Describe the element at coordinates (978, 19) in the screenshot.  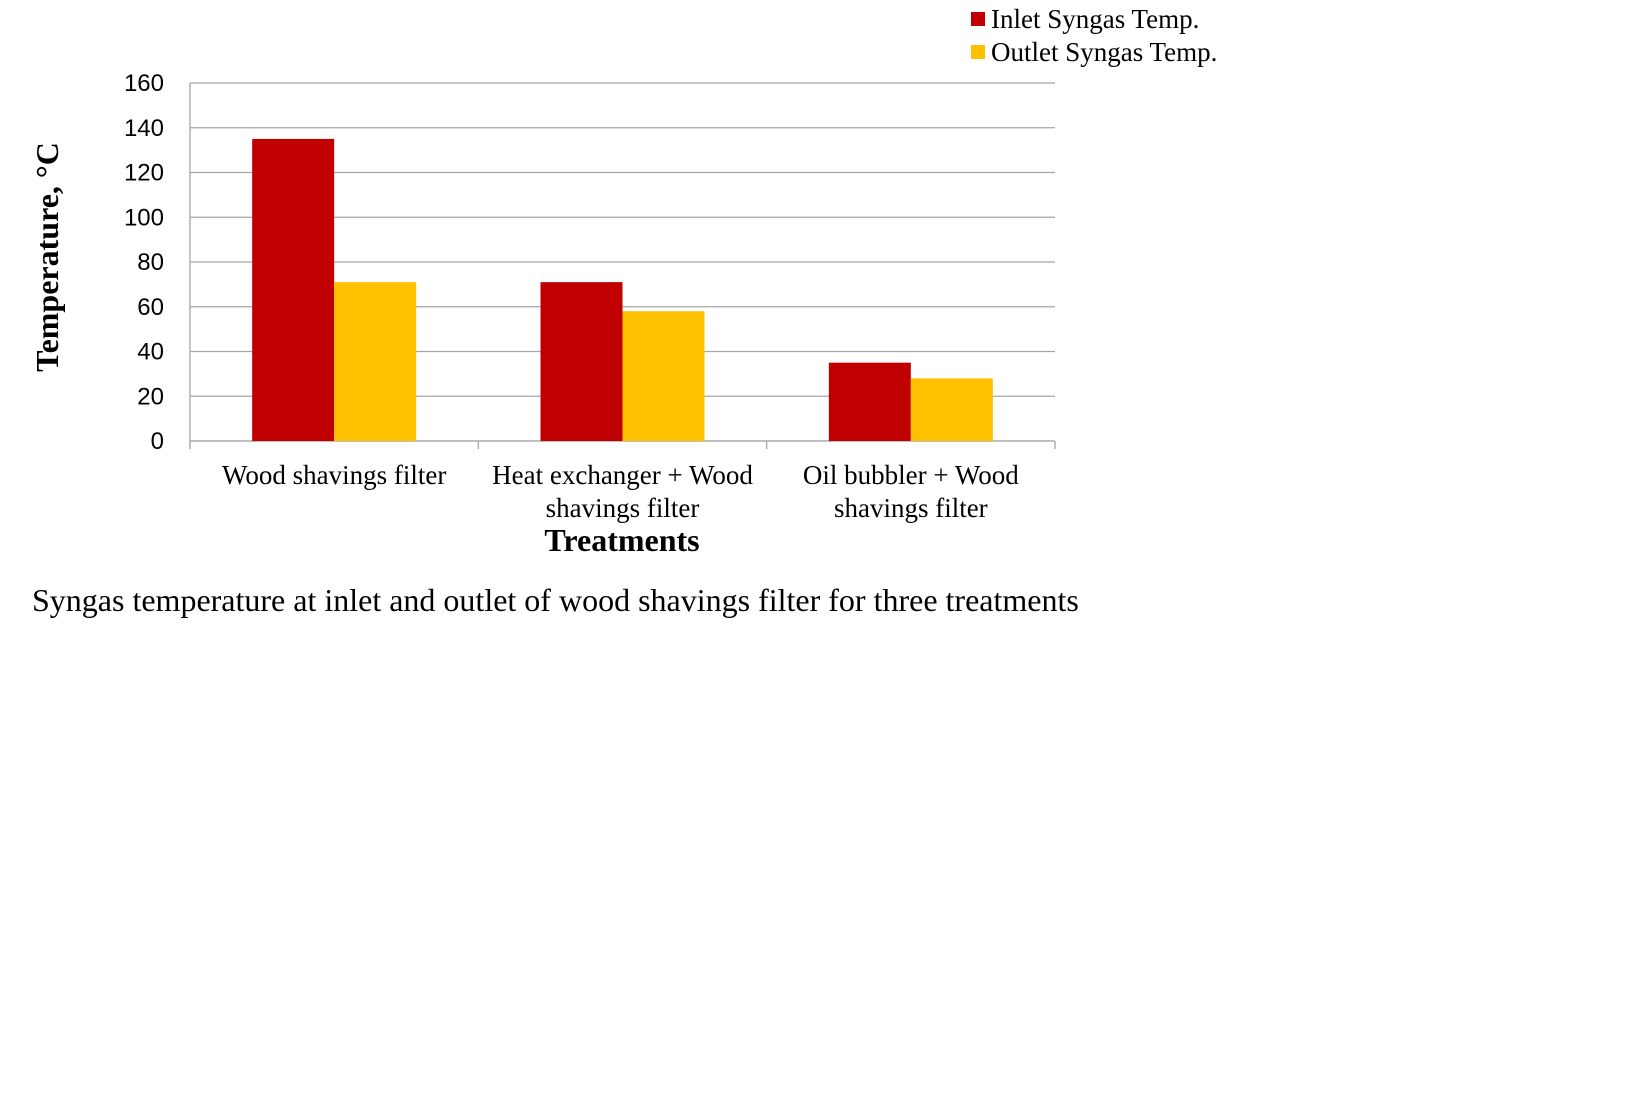
I see `legend-swatch-inlet` at that location.